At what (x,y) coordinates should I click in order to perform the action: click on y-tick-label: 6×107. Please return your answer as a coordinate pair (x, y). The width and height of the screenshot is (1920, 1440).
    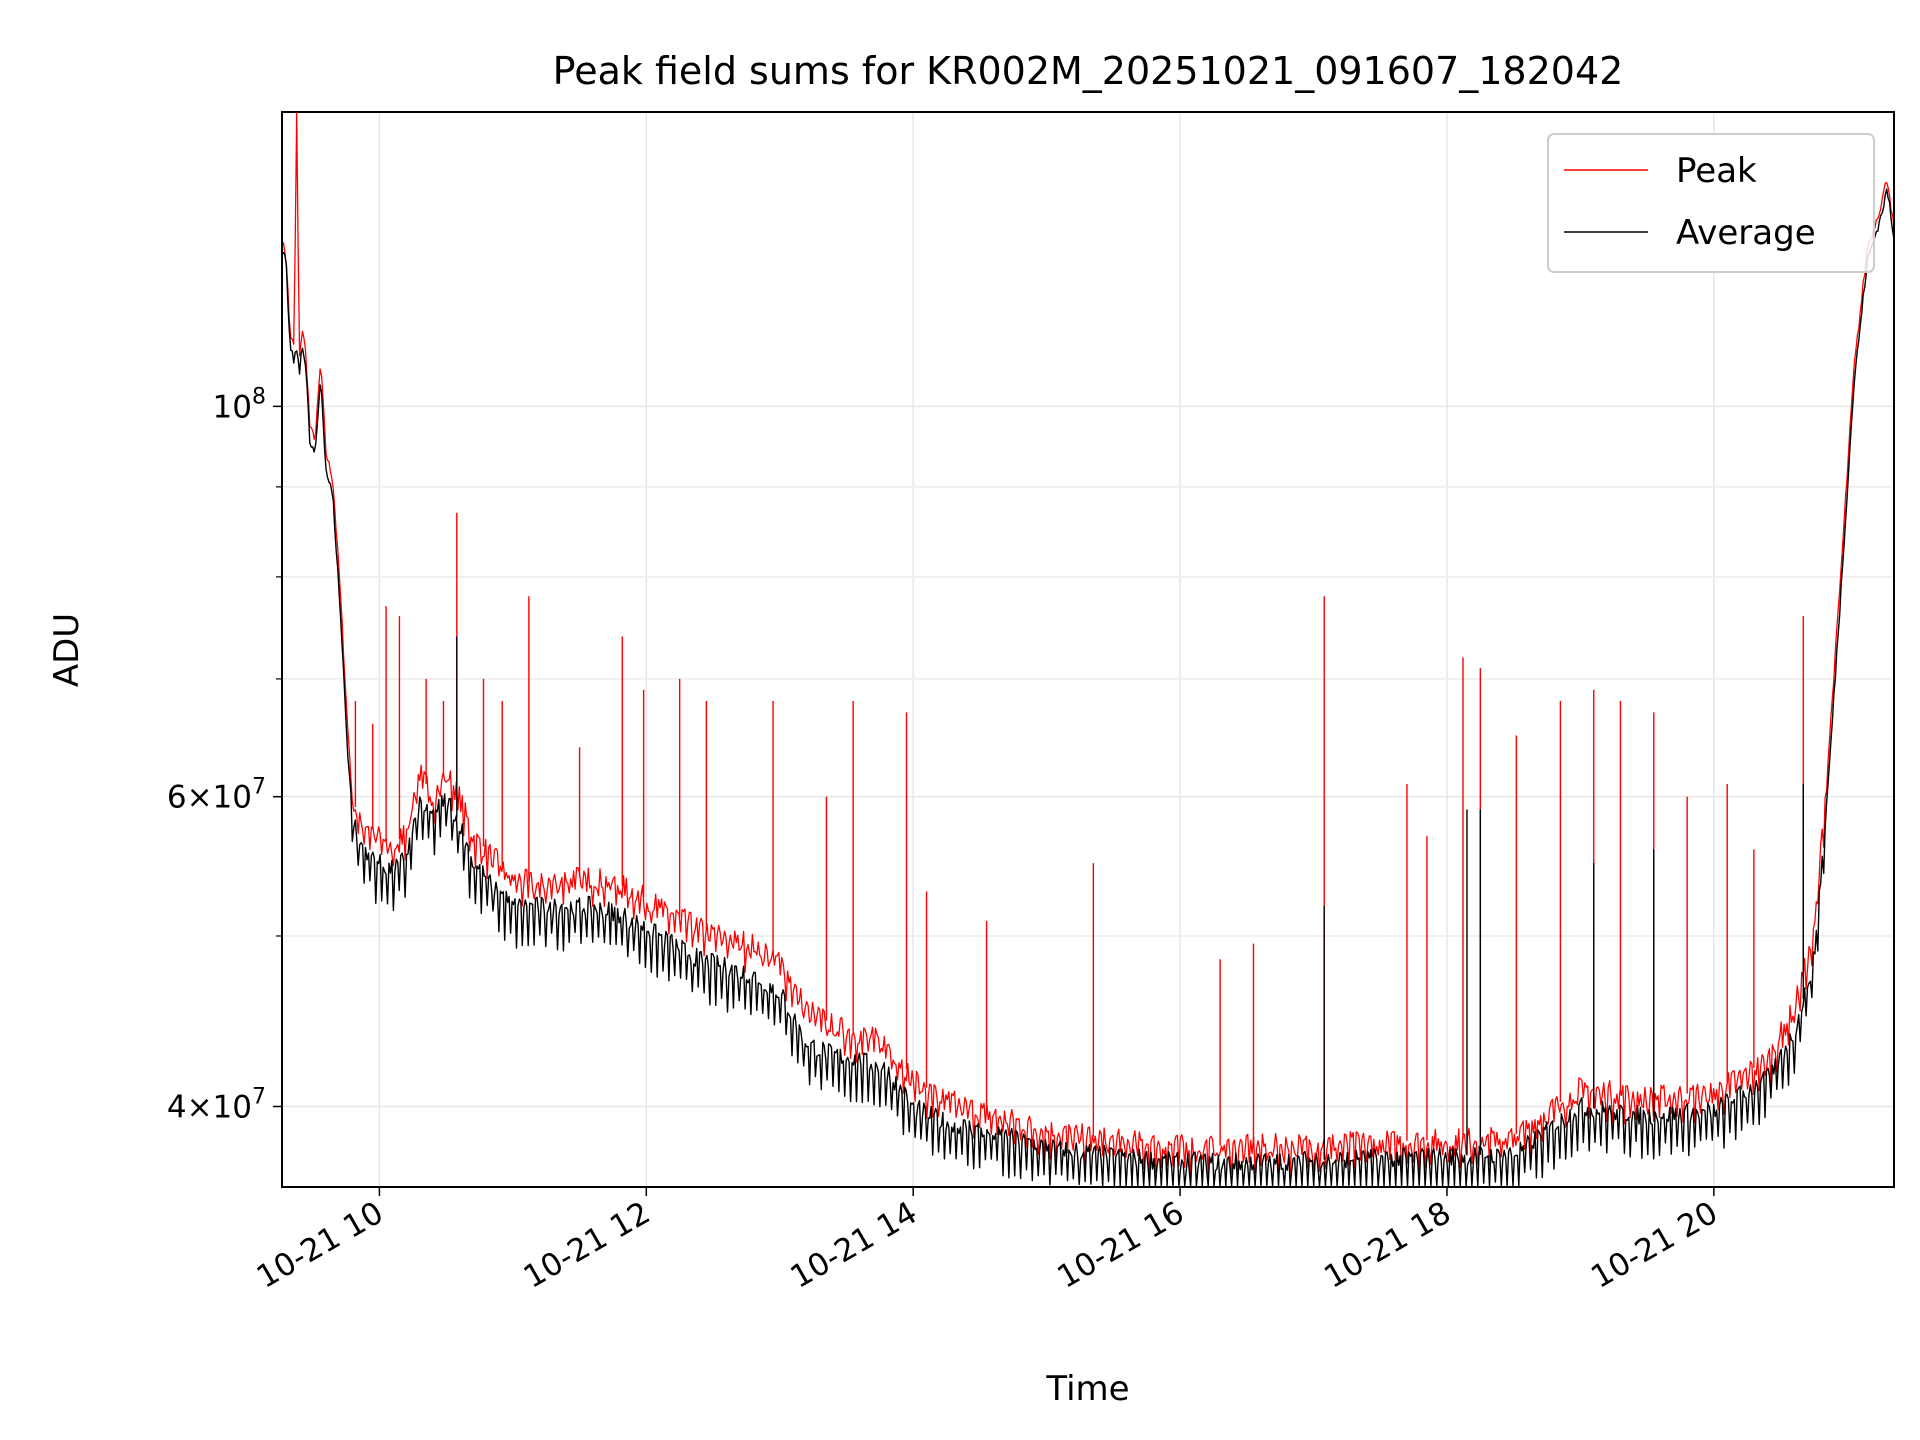
    Looking at the image, I should click on (216, 795).